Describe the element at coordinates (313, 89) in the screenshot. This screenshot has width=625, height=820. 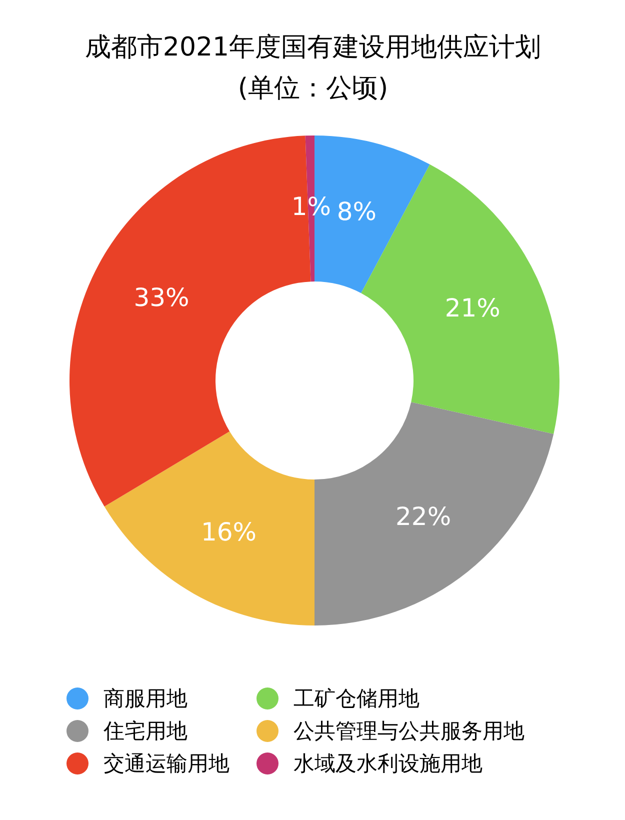
I see `chart-subtitle: (单位：公顷)` at that location.